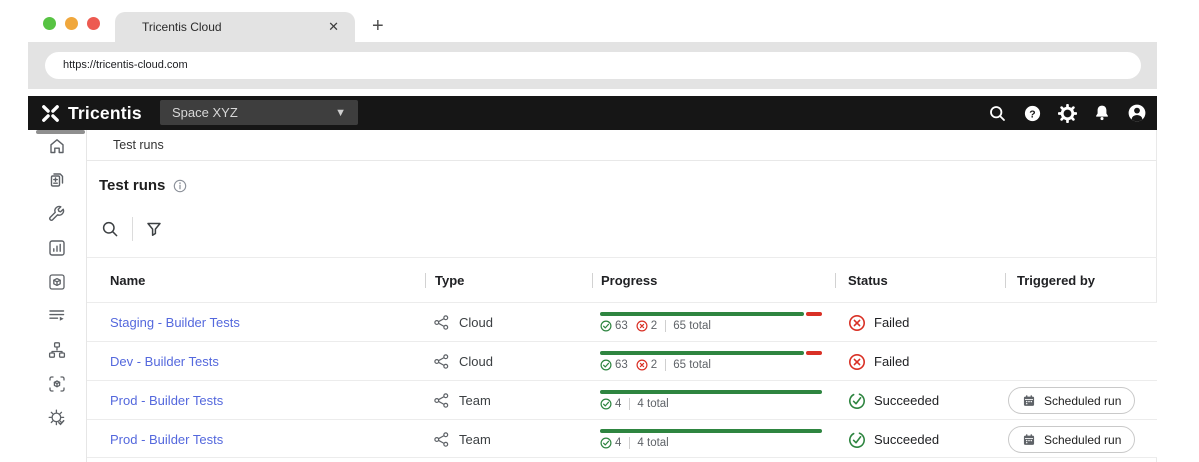 Image resolution: width=1199 pixels, height=462 pixels. I want to click on failed-status-icon, so click(857, 361).